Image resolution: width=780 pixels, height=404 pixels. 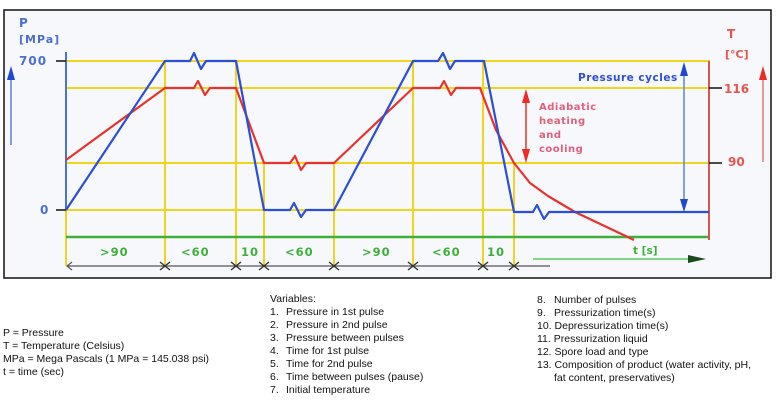 I want to click on variable-item: 1. Pressure in 1st pulse, so click(x=327, y=312).